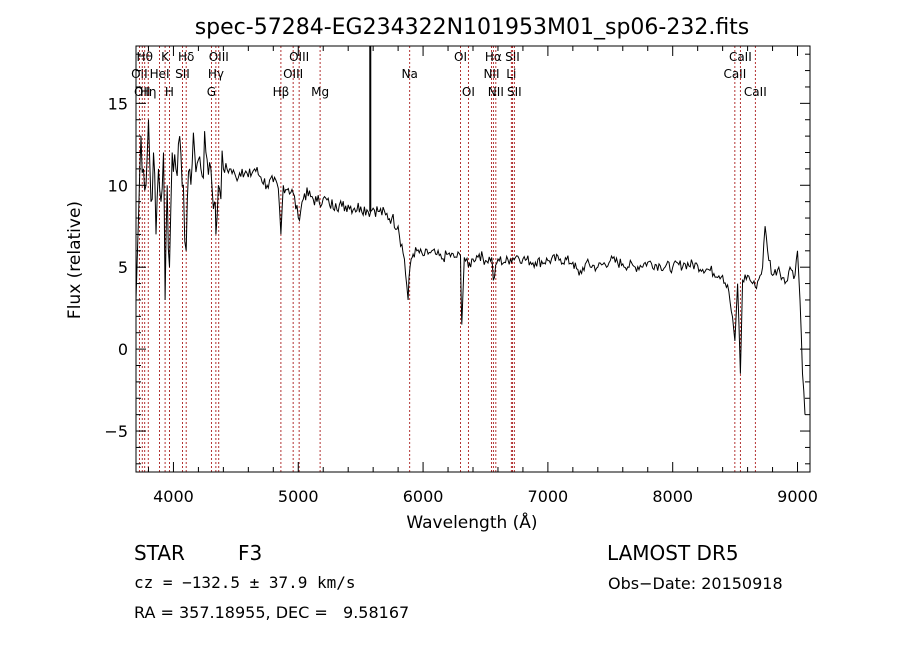 The width and height of the screenshot is (900, 649). Describe the element at coordinates (165, 57) in the screenshot. I see `line-marker-label: K` at that location.